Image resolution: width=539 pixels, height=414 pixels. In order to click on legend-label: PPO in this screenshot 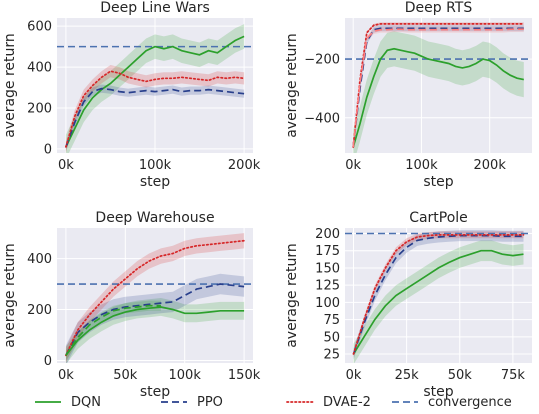, I will do `click(210, 402)`.